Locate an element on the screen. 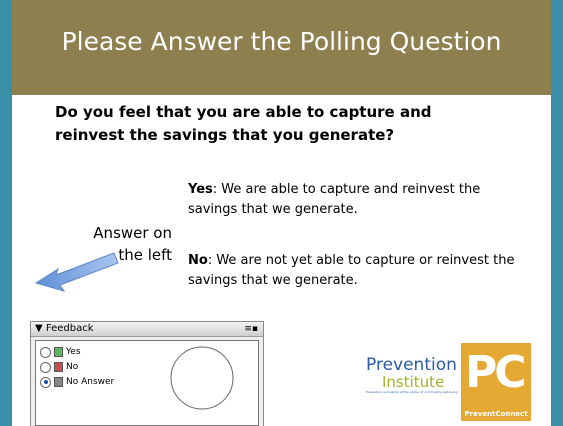 Image resolution: width=563 pixels, height=426 pixels. choices: Yes No No Answer is located at coordinates (77, 367).